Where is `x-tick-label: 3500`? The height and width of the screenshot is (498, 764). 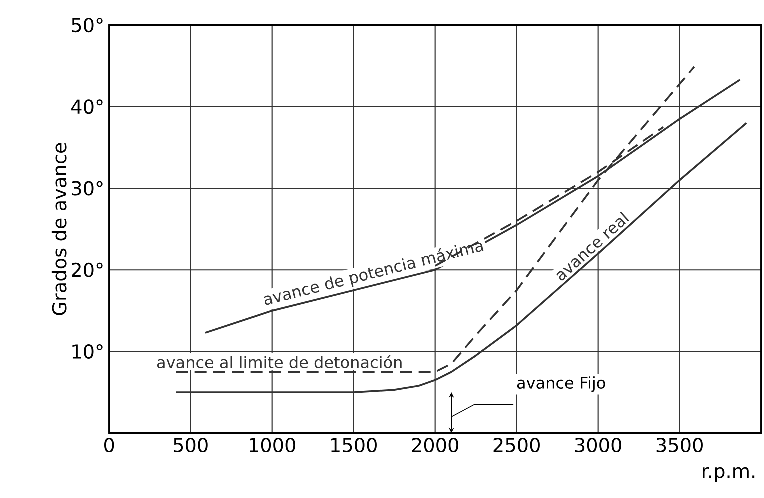 x-tick-label: 3500 is located at coordinates (679, 445).